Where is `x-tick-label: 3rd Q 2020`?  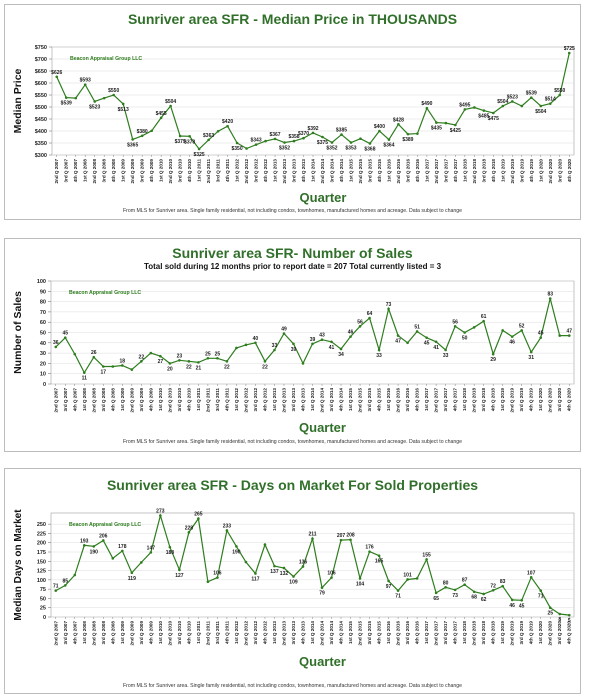
x-tick-label: 3rd Q 2020 is located at coordinates (559, 633).